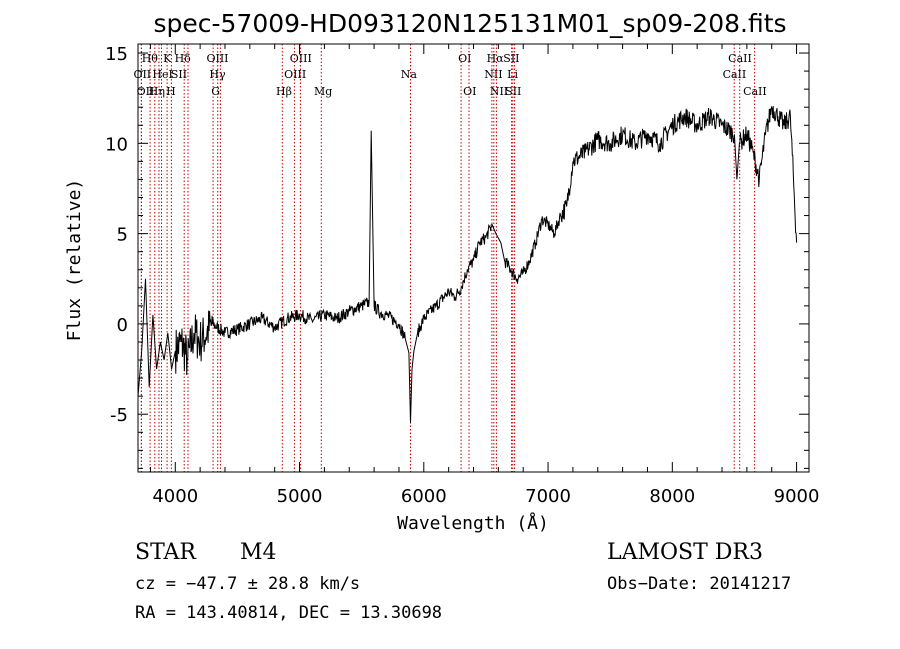  Describe the element at coordinates (183, 58) in the screenshot. I see `line-label: Hδ` at that location.